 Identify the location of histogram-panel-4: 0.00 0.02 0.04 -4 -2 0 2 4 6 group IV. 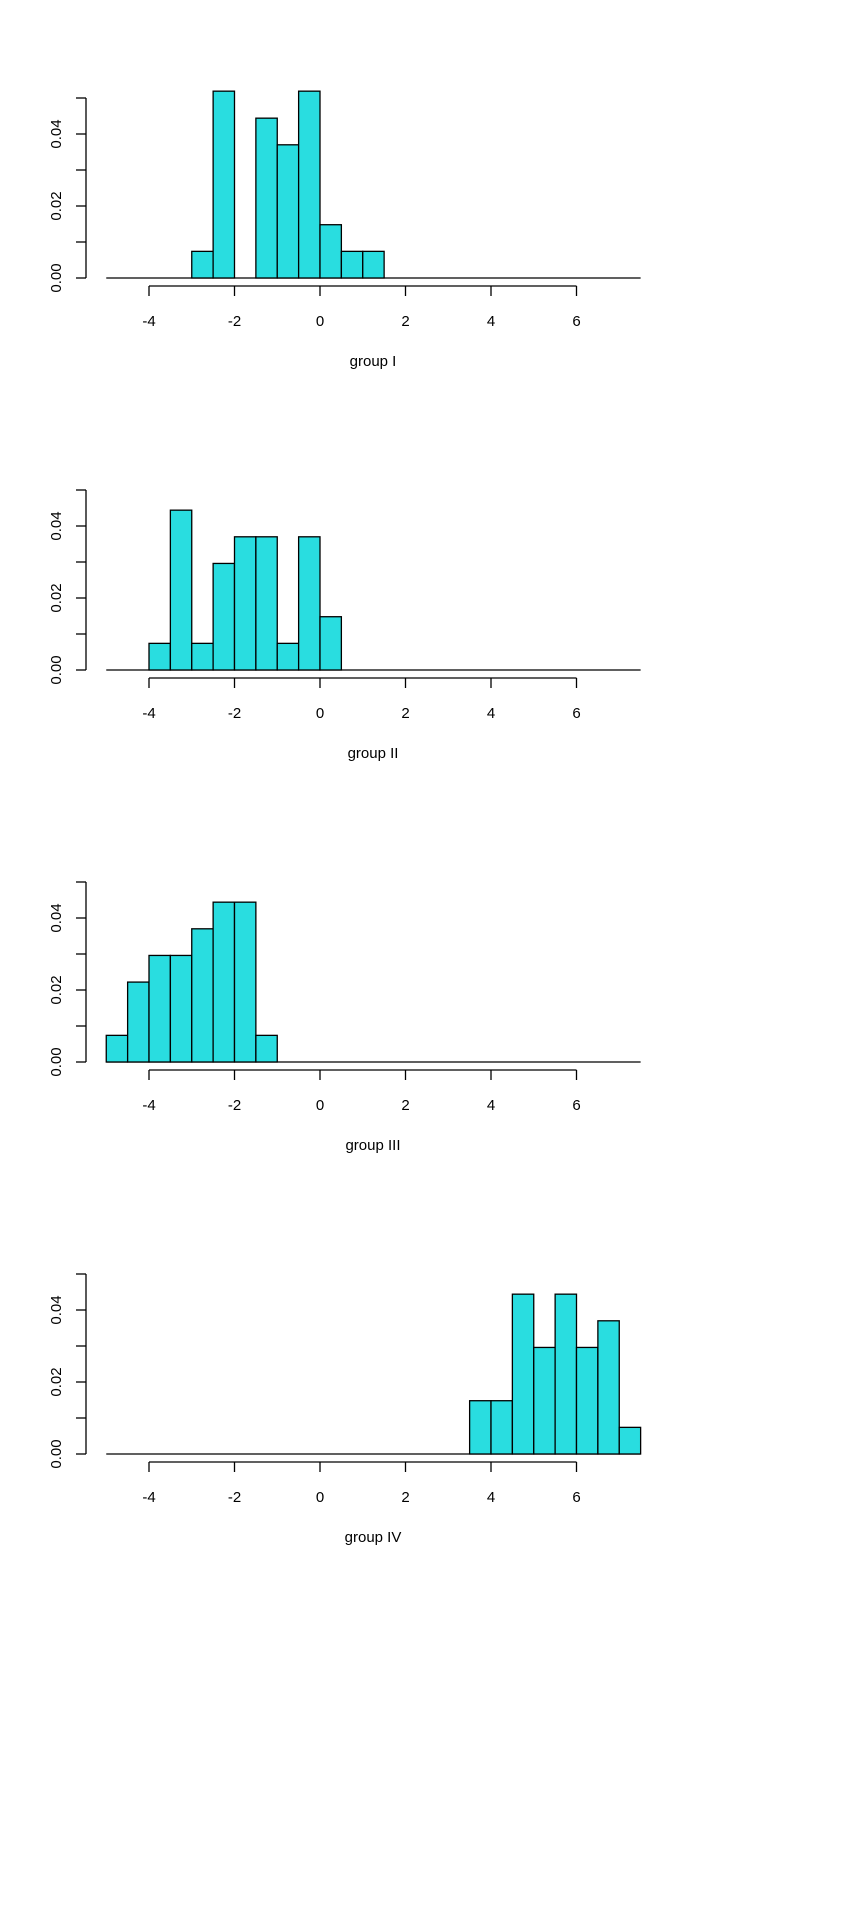
(345, 1409).